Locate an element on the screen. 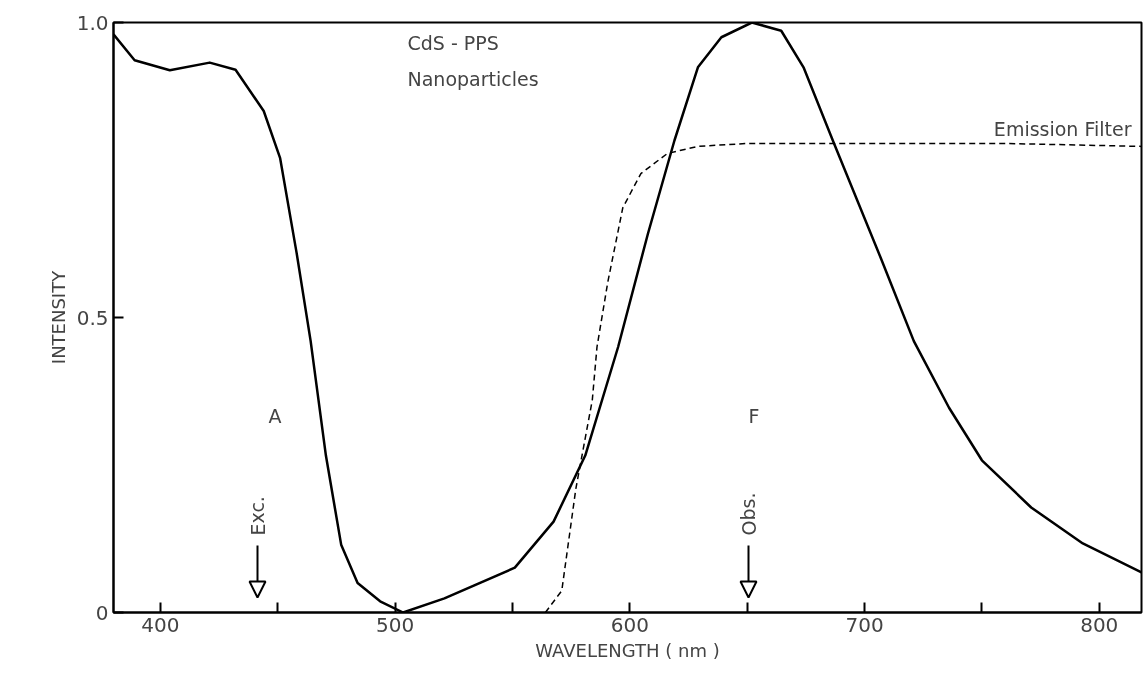 Image resolution: width=1143 pixels, height=692 pixels. x-tick-label: 800 is located at coordinates (1099, 624).